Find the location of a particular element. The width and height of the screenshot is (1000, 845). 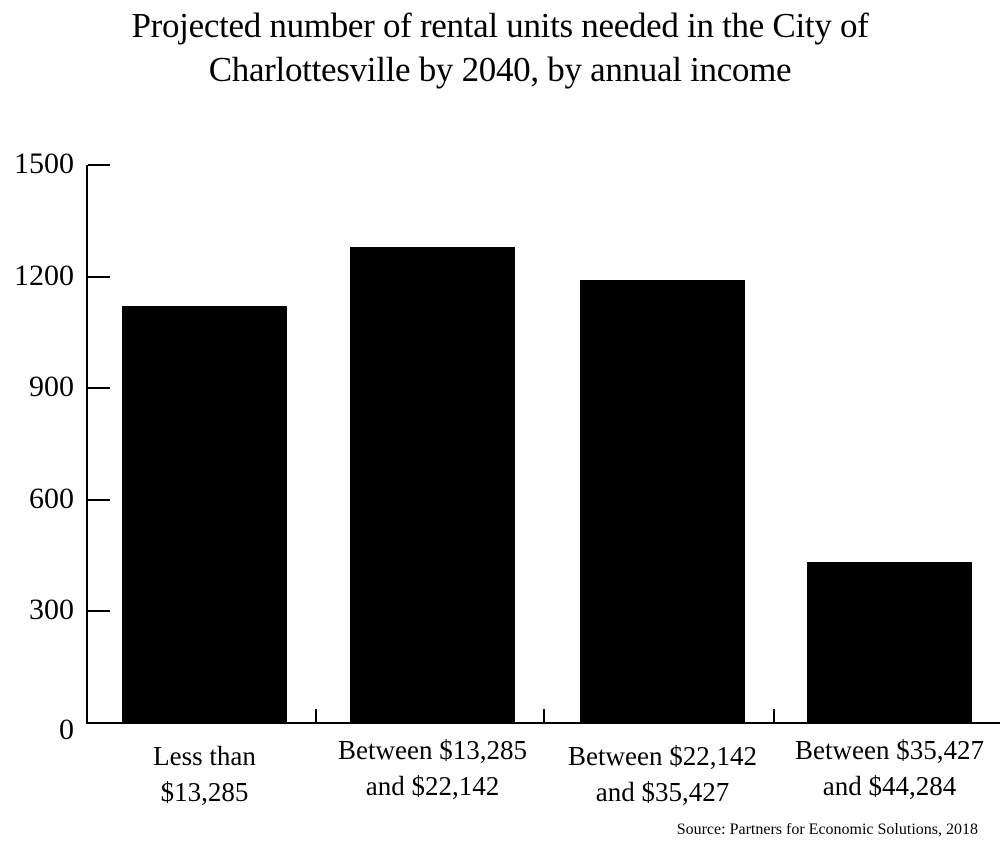

x-tick-label-line: Between $13,285 is located at coordinates (432, 750).